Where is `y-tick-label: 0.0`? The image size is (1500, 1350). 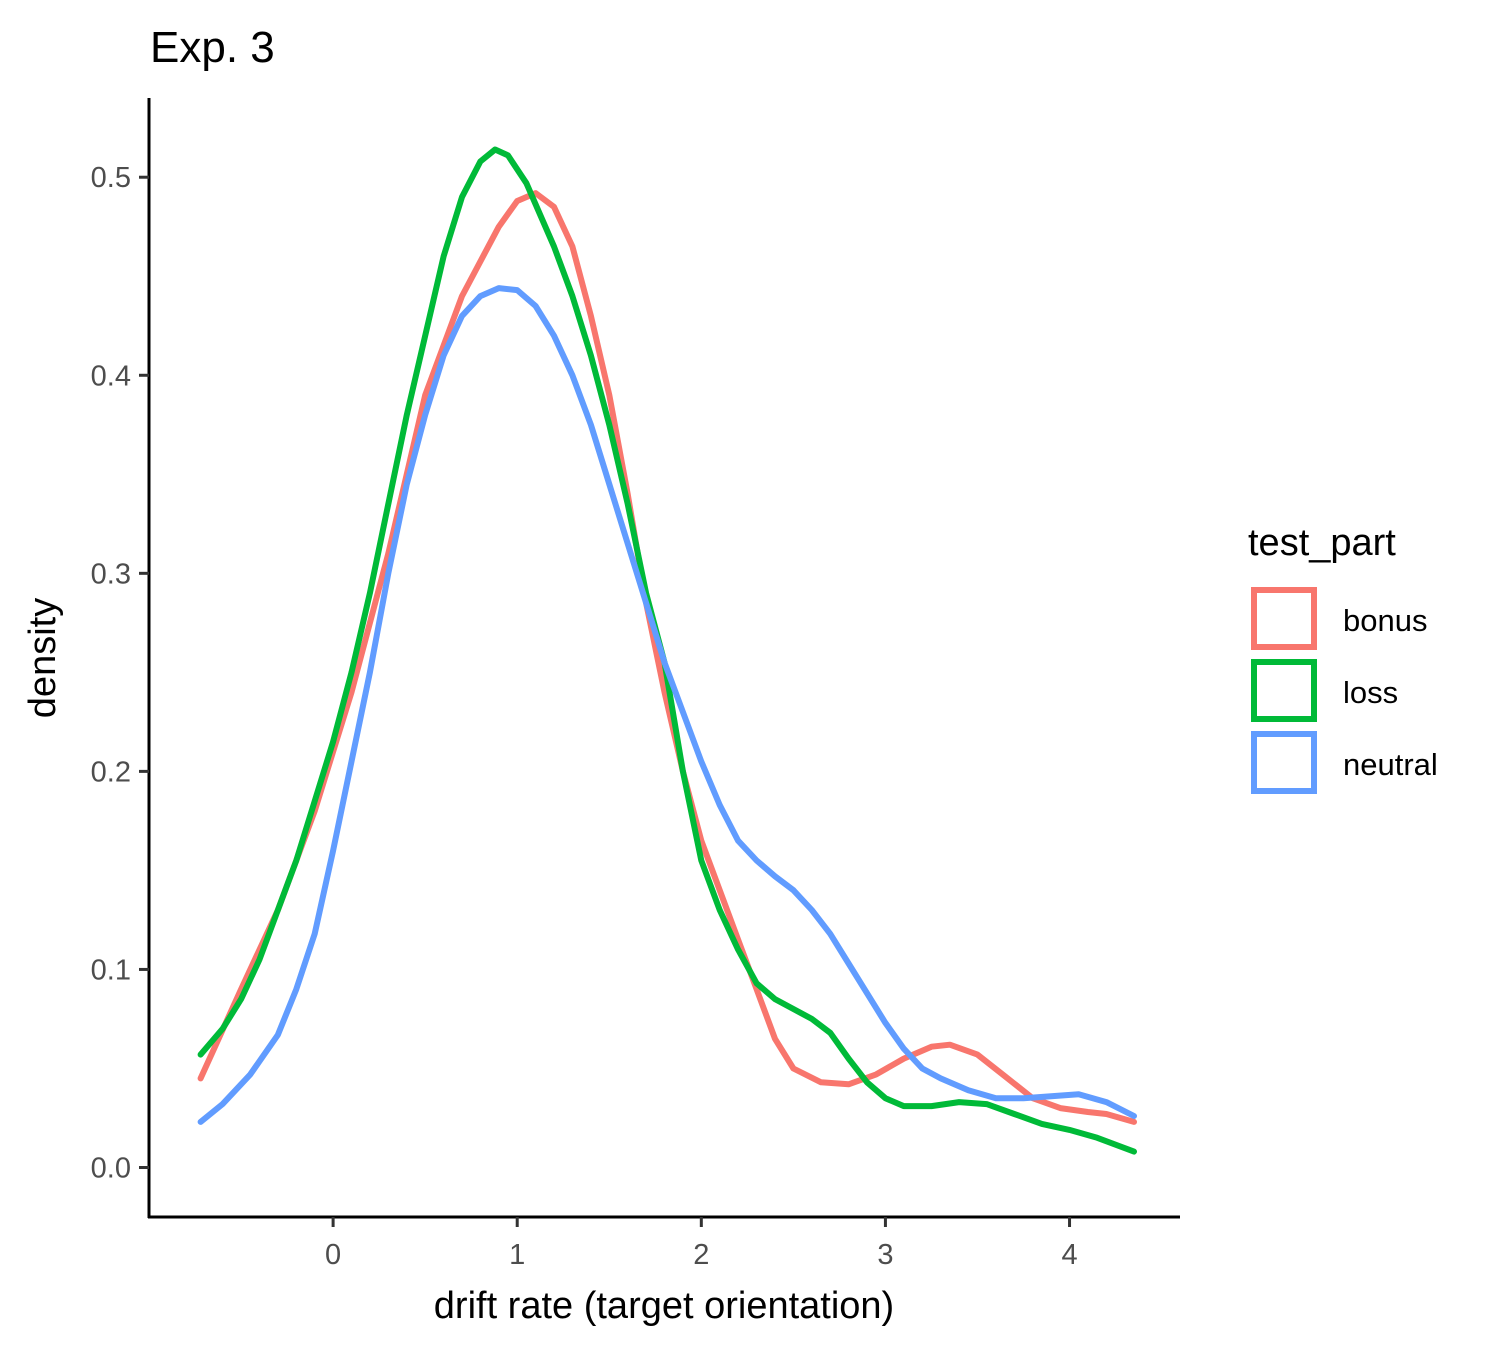
y-tick-label: 0.0 is located at coordinates (111, 1168).